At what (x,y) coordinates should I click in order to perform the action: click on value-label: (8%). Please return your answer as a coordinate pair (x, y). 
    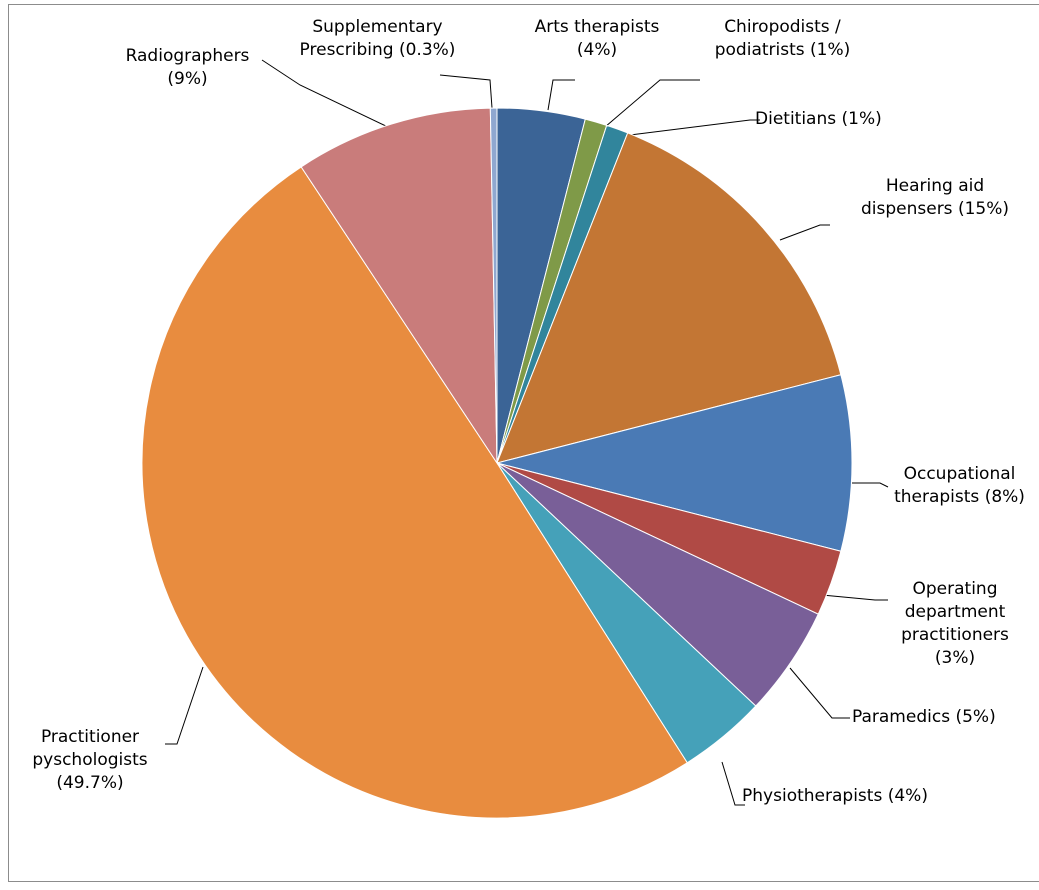
    Looking at the image, I should click on (1004, 497).